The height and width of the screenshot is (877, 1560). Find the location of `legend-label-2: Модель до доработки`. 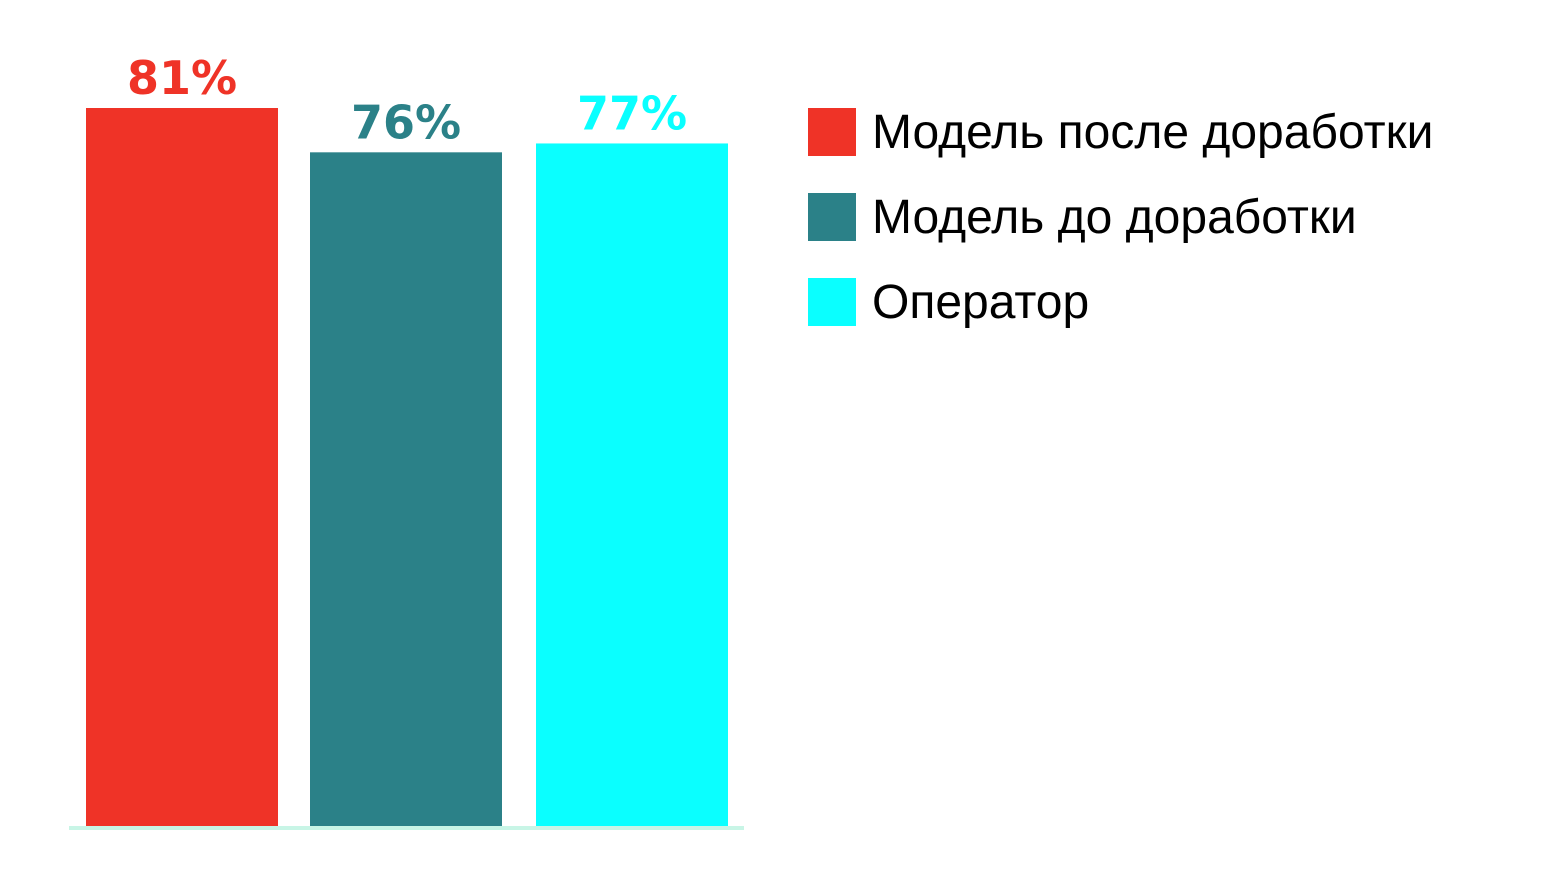

legend-label-2: Модель до доработки is located at coordinates (1114, 217).